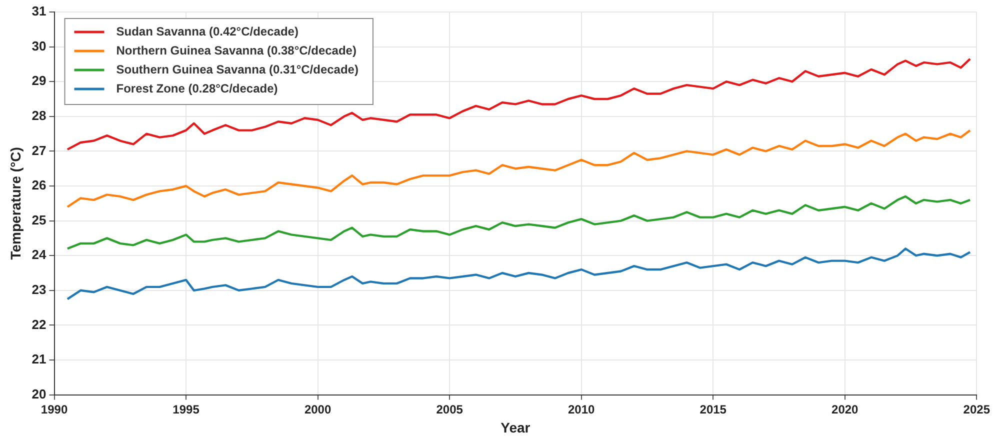 The height and width of the screenshot is (439, 993). I want to click on y-tick-label: 26, so click(39, 185).